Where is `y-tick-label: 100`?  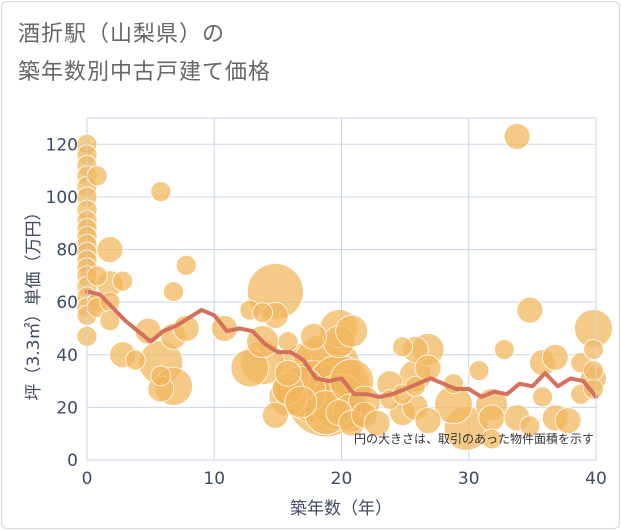 y-tick-label: 100 is located at coordinates (62, 198).